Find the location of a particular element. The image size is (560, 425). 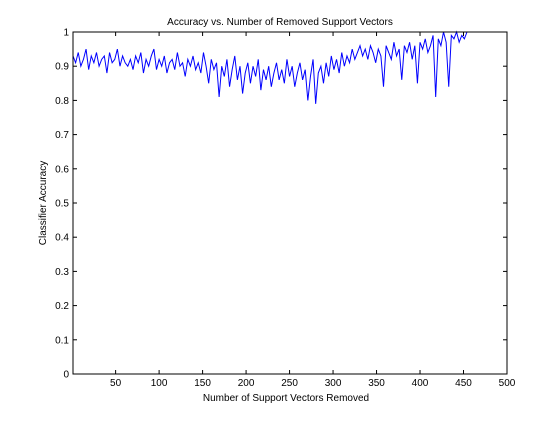

y-tick-label: 0.5 is located at coordinates (62, 204).